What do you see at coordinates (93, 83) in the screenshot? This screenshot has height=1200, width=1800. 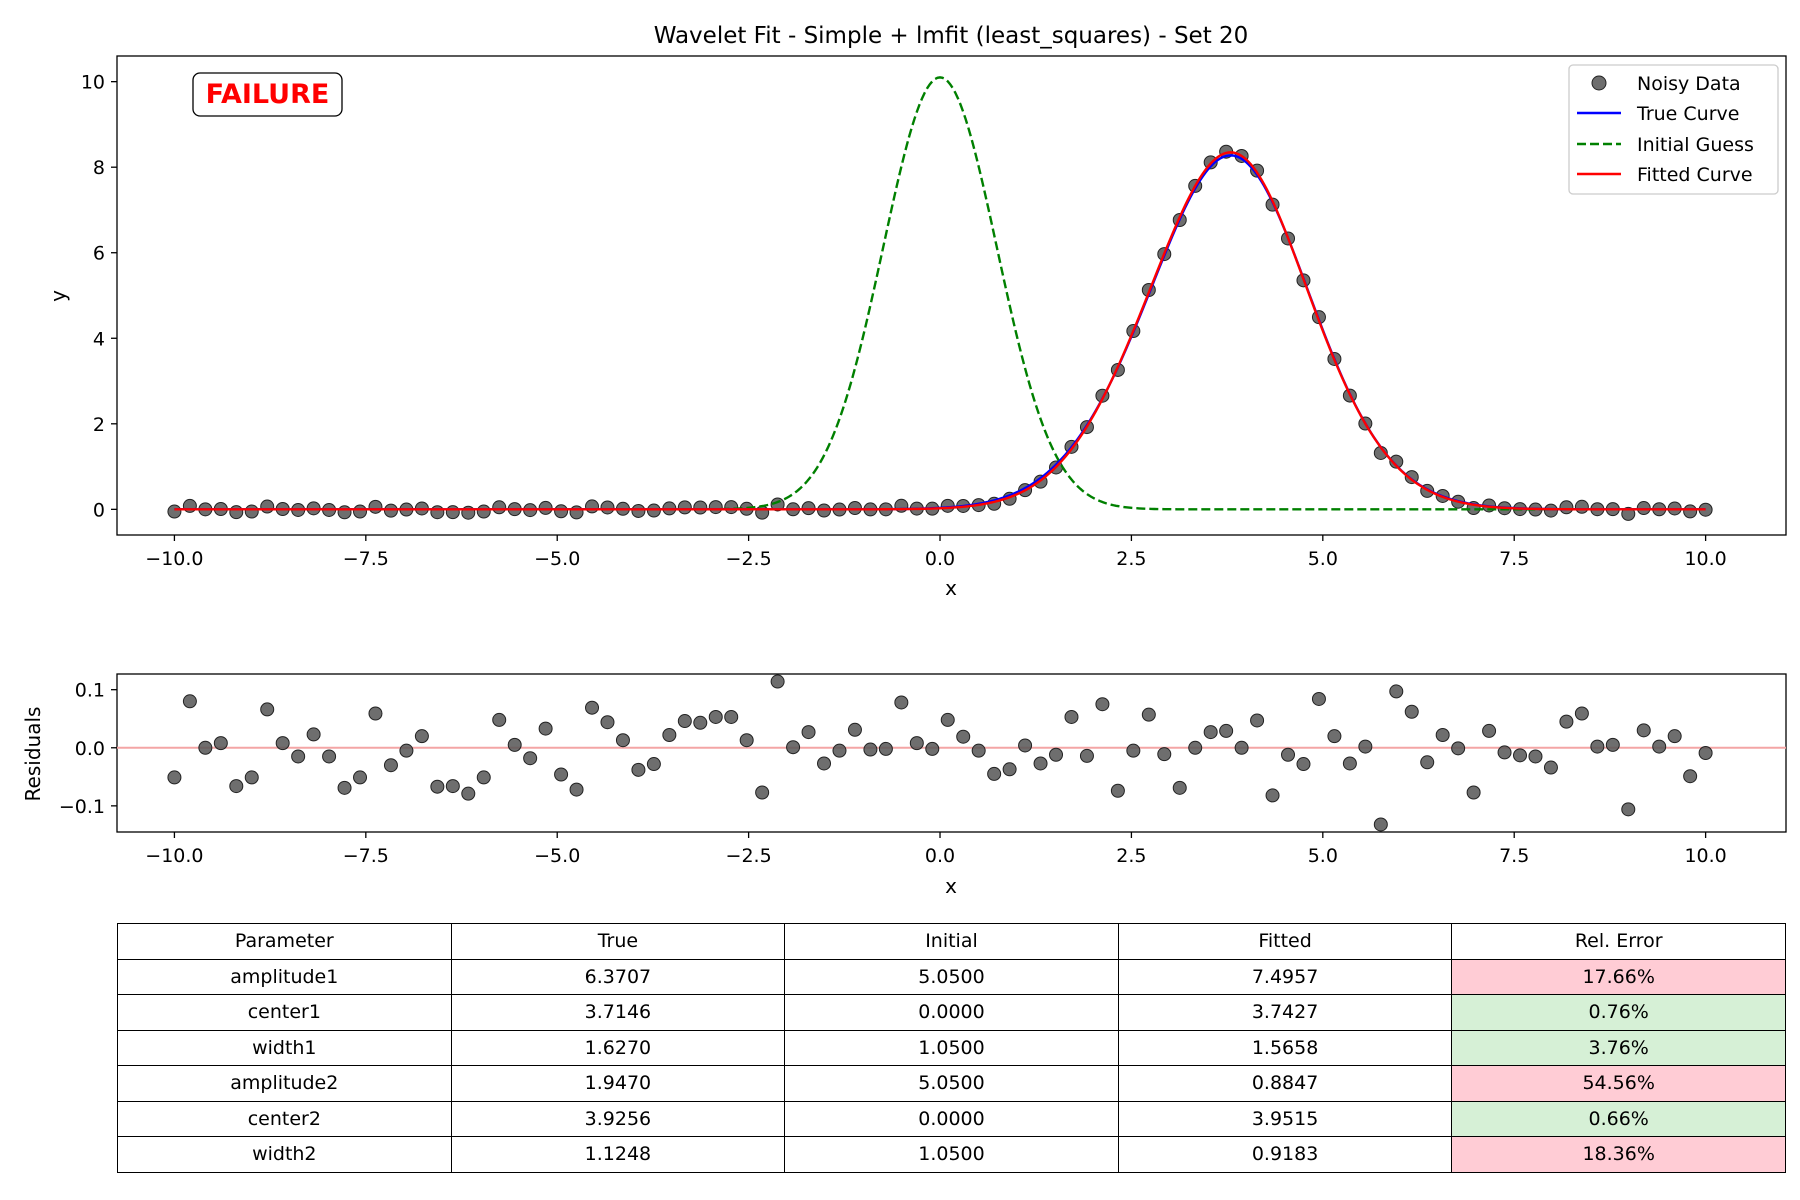 I see `y-tick-label: 10` at bounding box center [93, 83].